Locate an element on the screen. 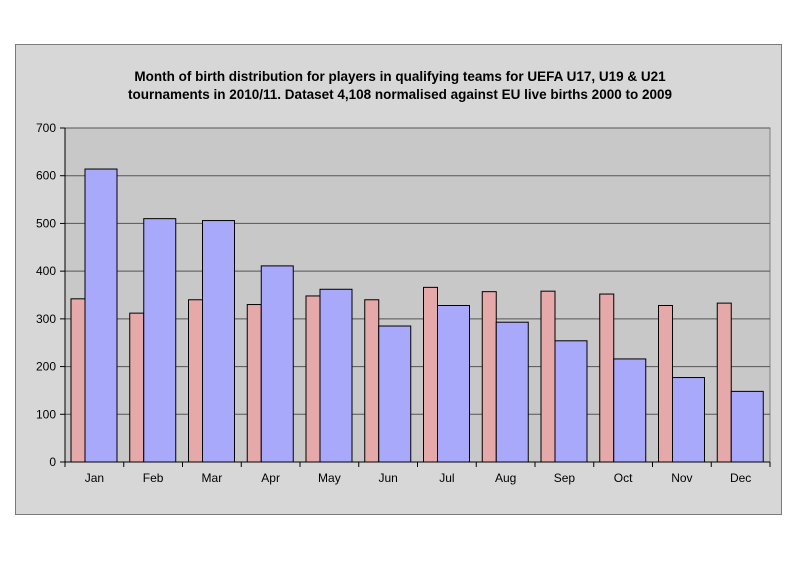 Image resolution: width=800 pixels, height=566 pixels. bar-series1-aug is located at coordinates (489, 377).